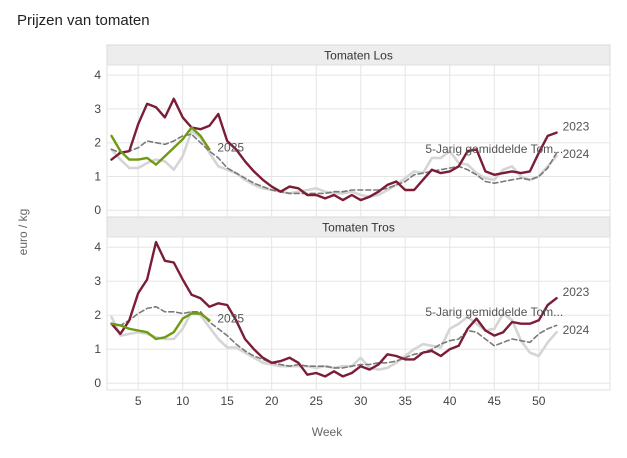 Image resolution: width=627 pixels, height=458 pixels. Describe the element at coordinates (183, 401) in the screenshot. I see `x-tick-label: 10` at that location.